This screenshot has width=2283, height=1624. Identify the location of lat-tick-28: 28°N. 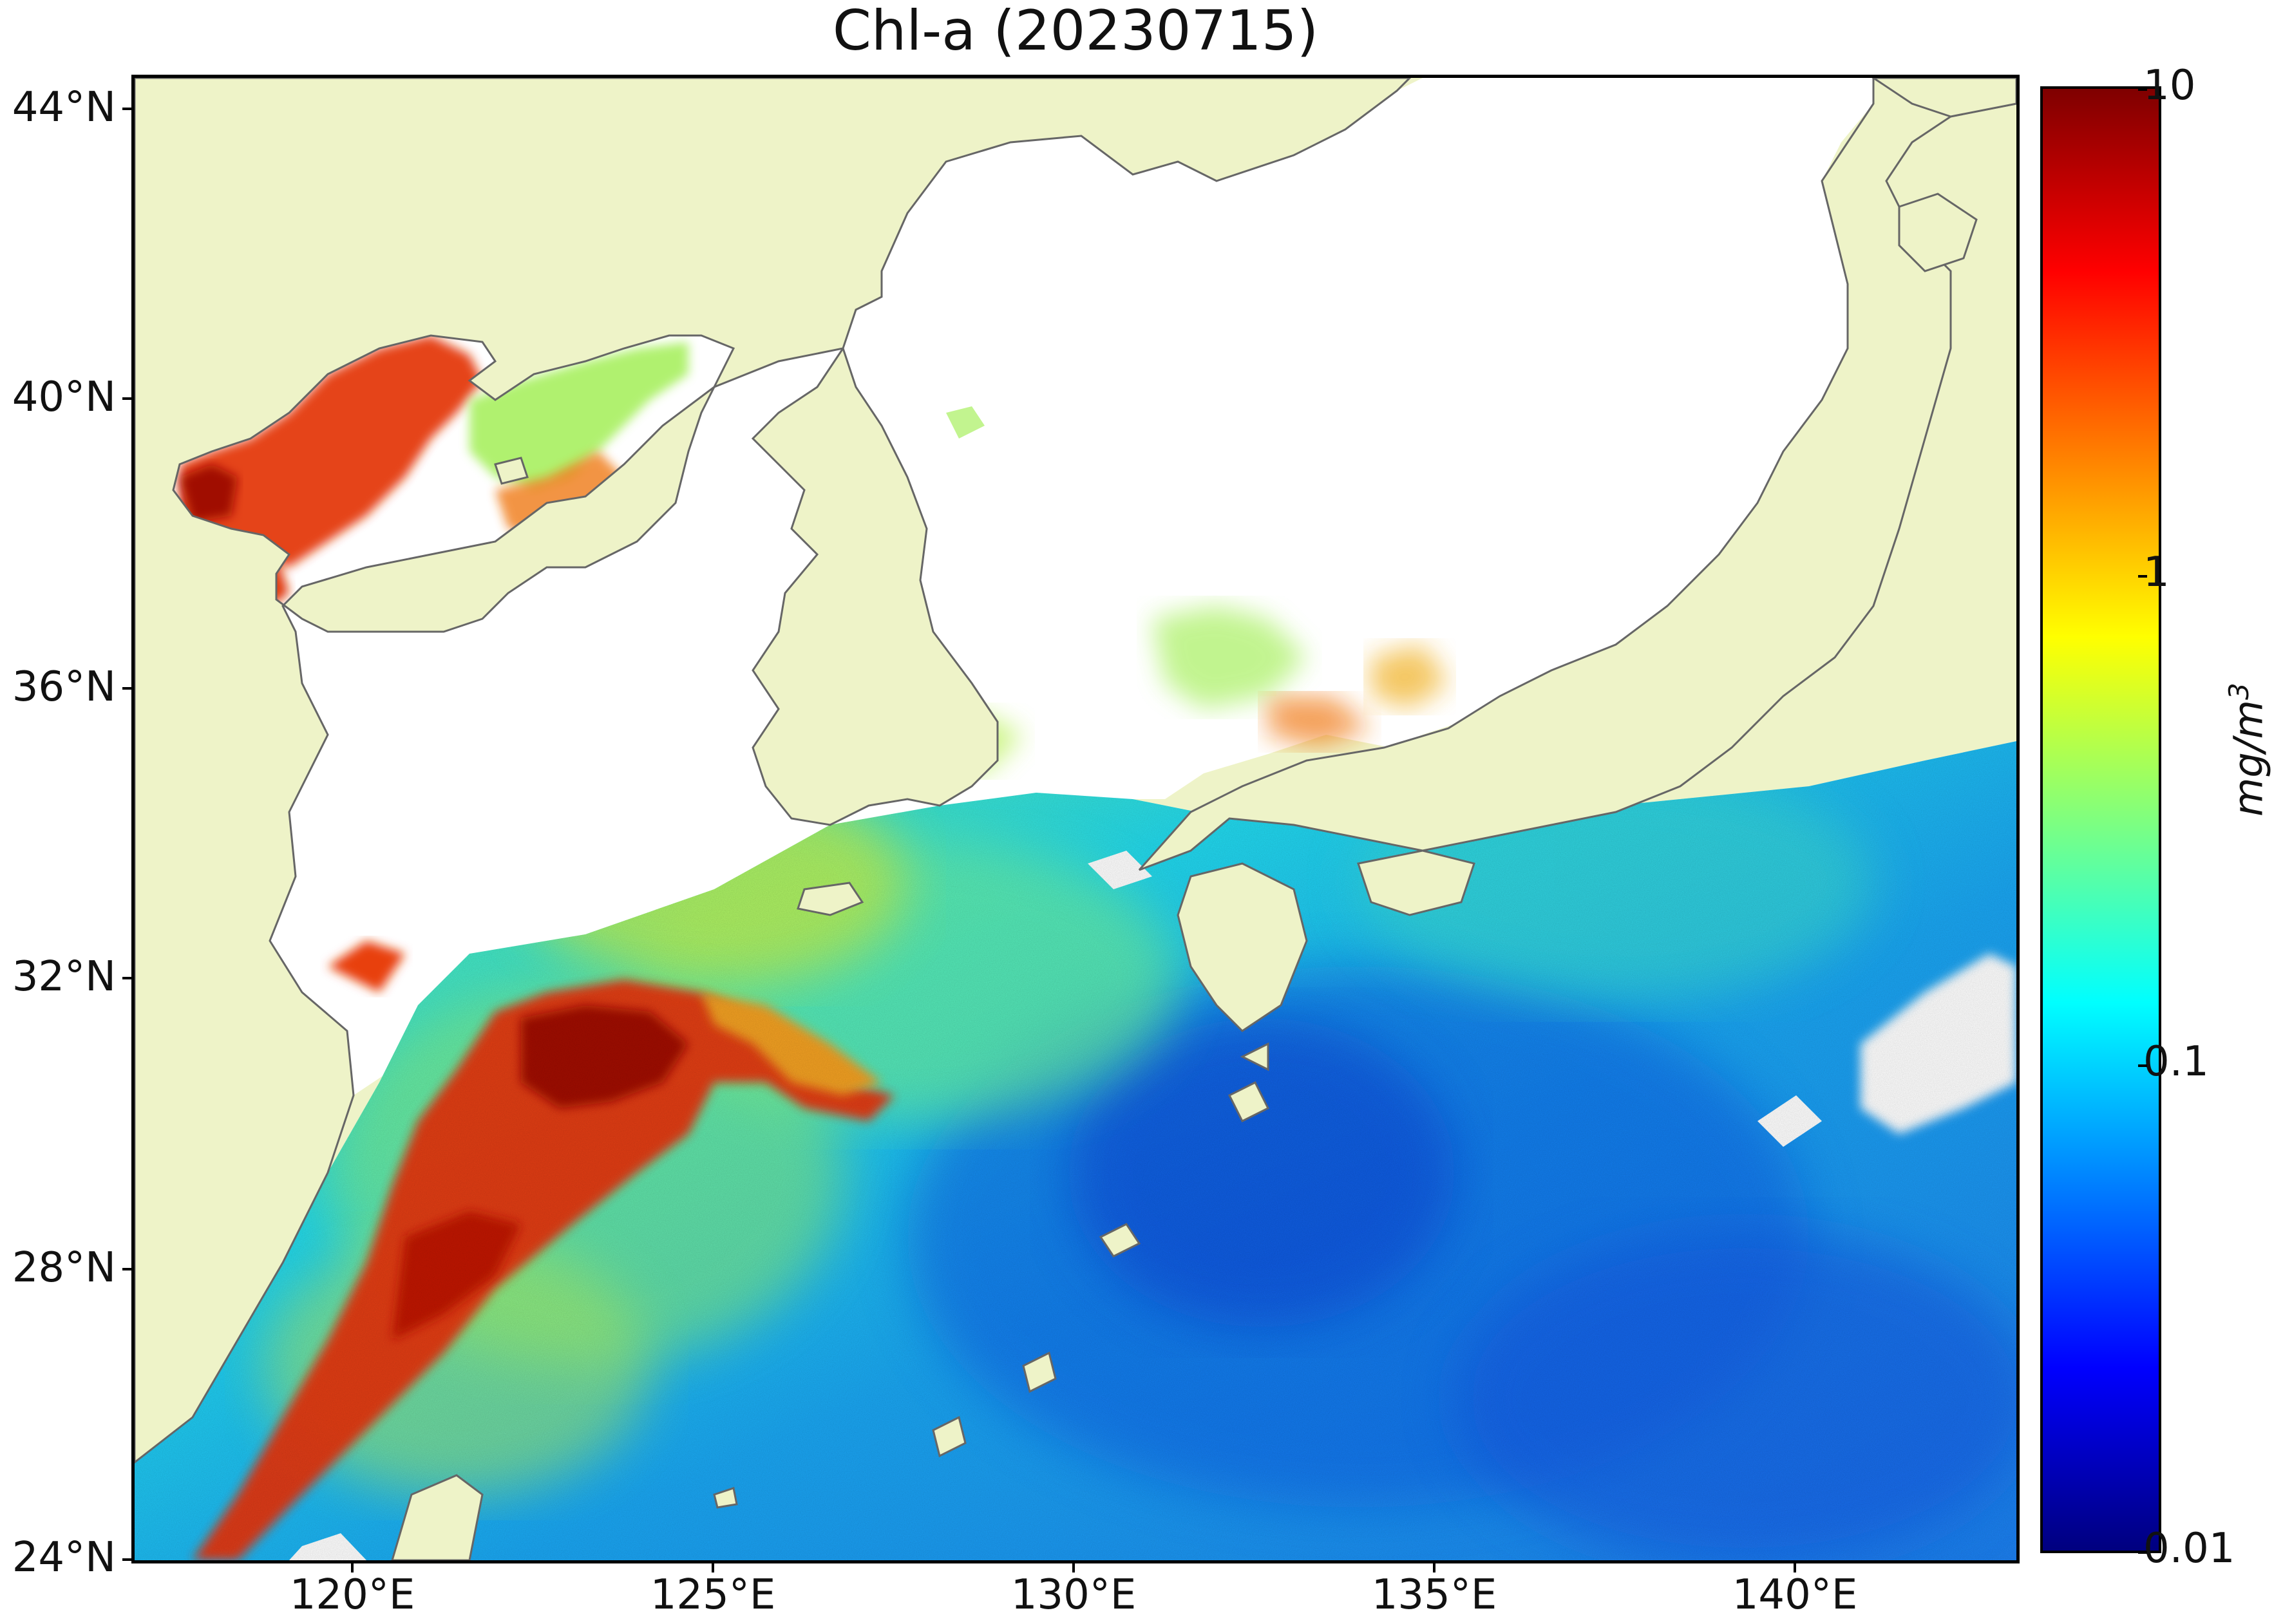
(64, 1268).